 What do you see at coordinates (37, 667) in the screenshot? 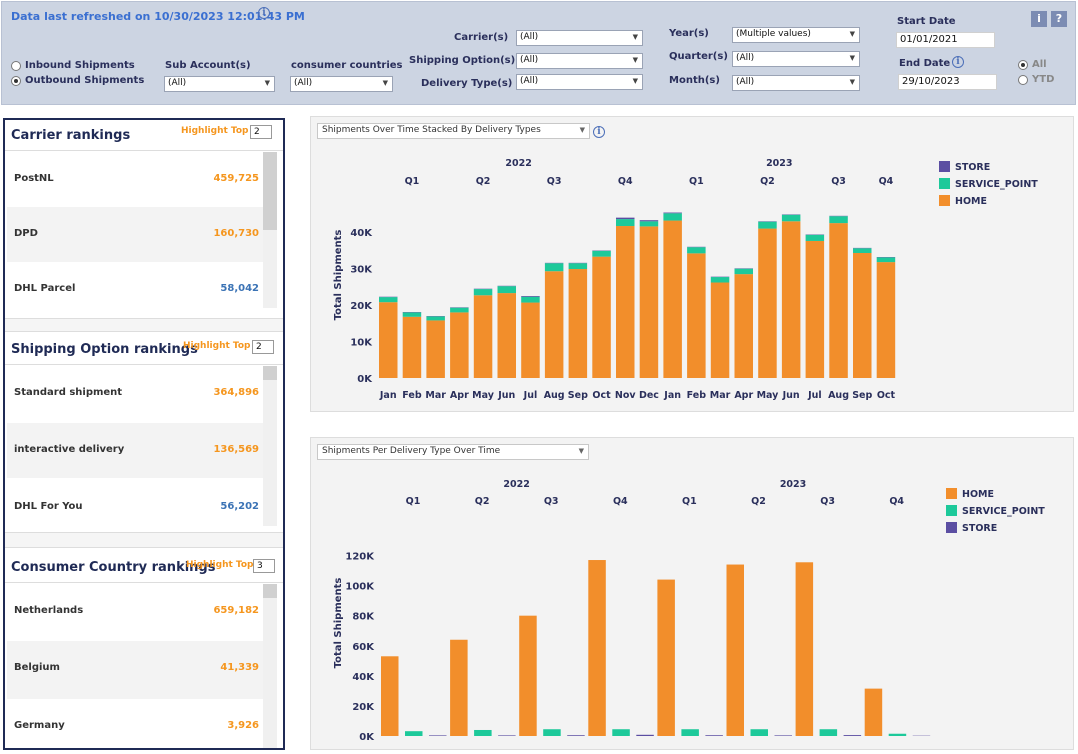
I see `country-name: Belgium` at bounding box center [37, 667].